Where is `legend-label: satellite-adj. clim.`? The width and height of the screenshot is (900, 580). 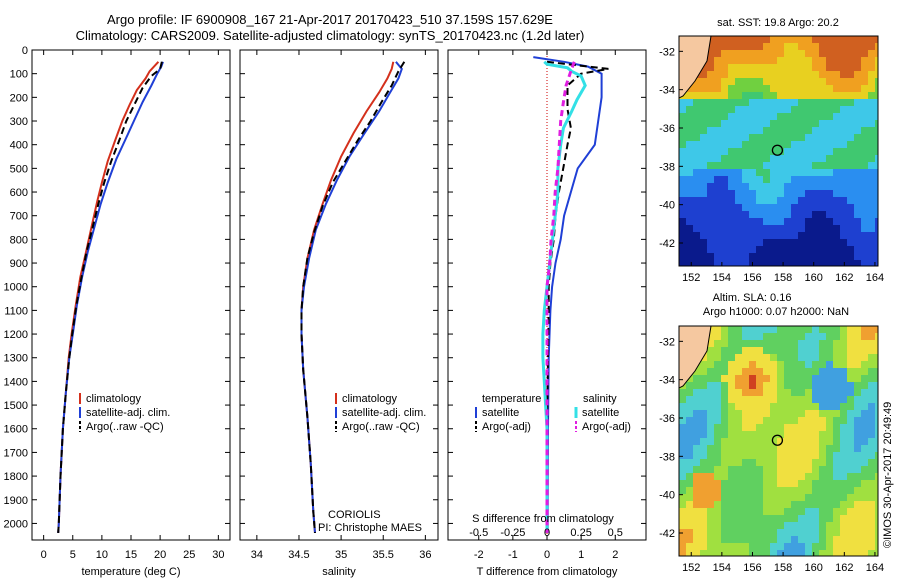 legend-label: satellite-adj. clim. is located at coordinates (128, 413).